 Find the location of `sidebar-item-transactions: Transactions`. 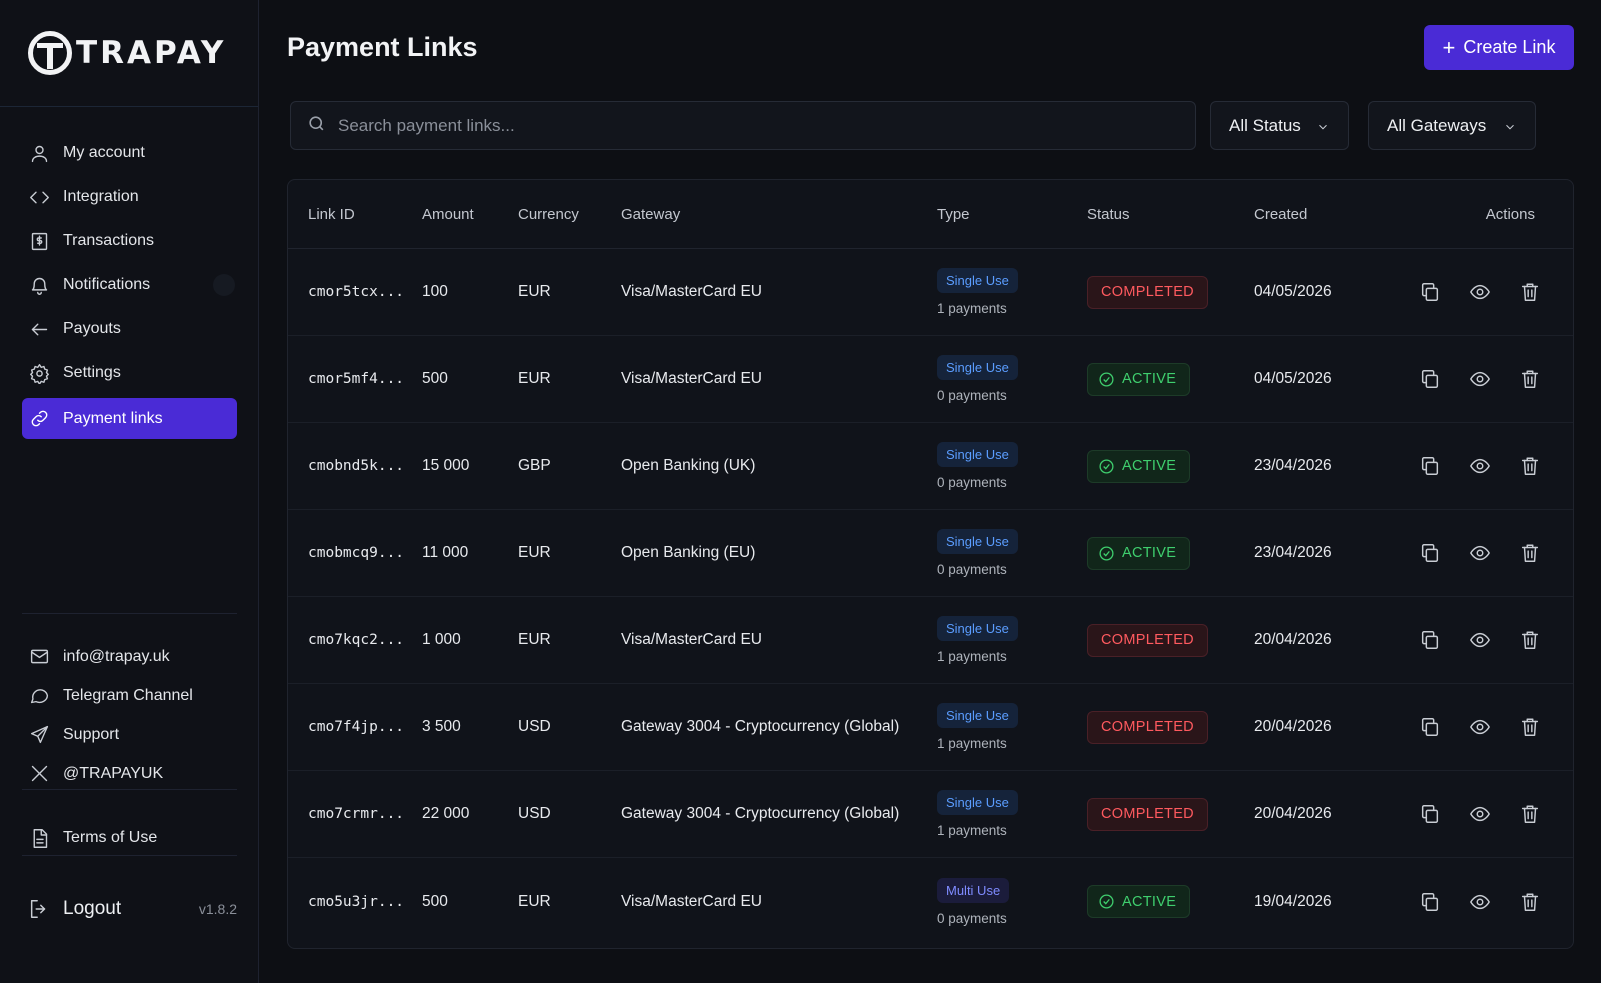

sidebar-item-transactions: Transactions is located at coordinates (129, 241).